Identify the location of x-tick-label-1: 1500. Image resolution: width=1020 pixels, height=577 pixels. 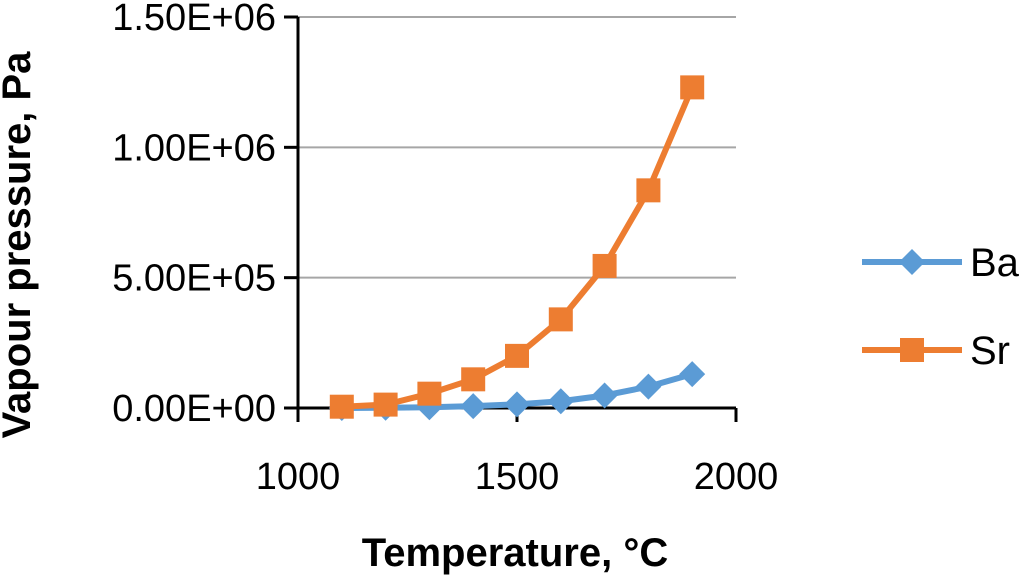
(517, 477).